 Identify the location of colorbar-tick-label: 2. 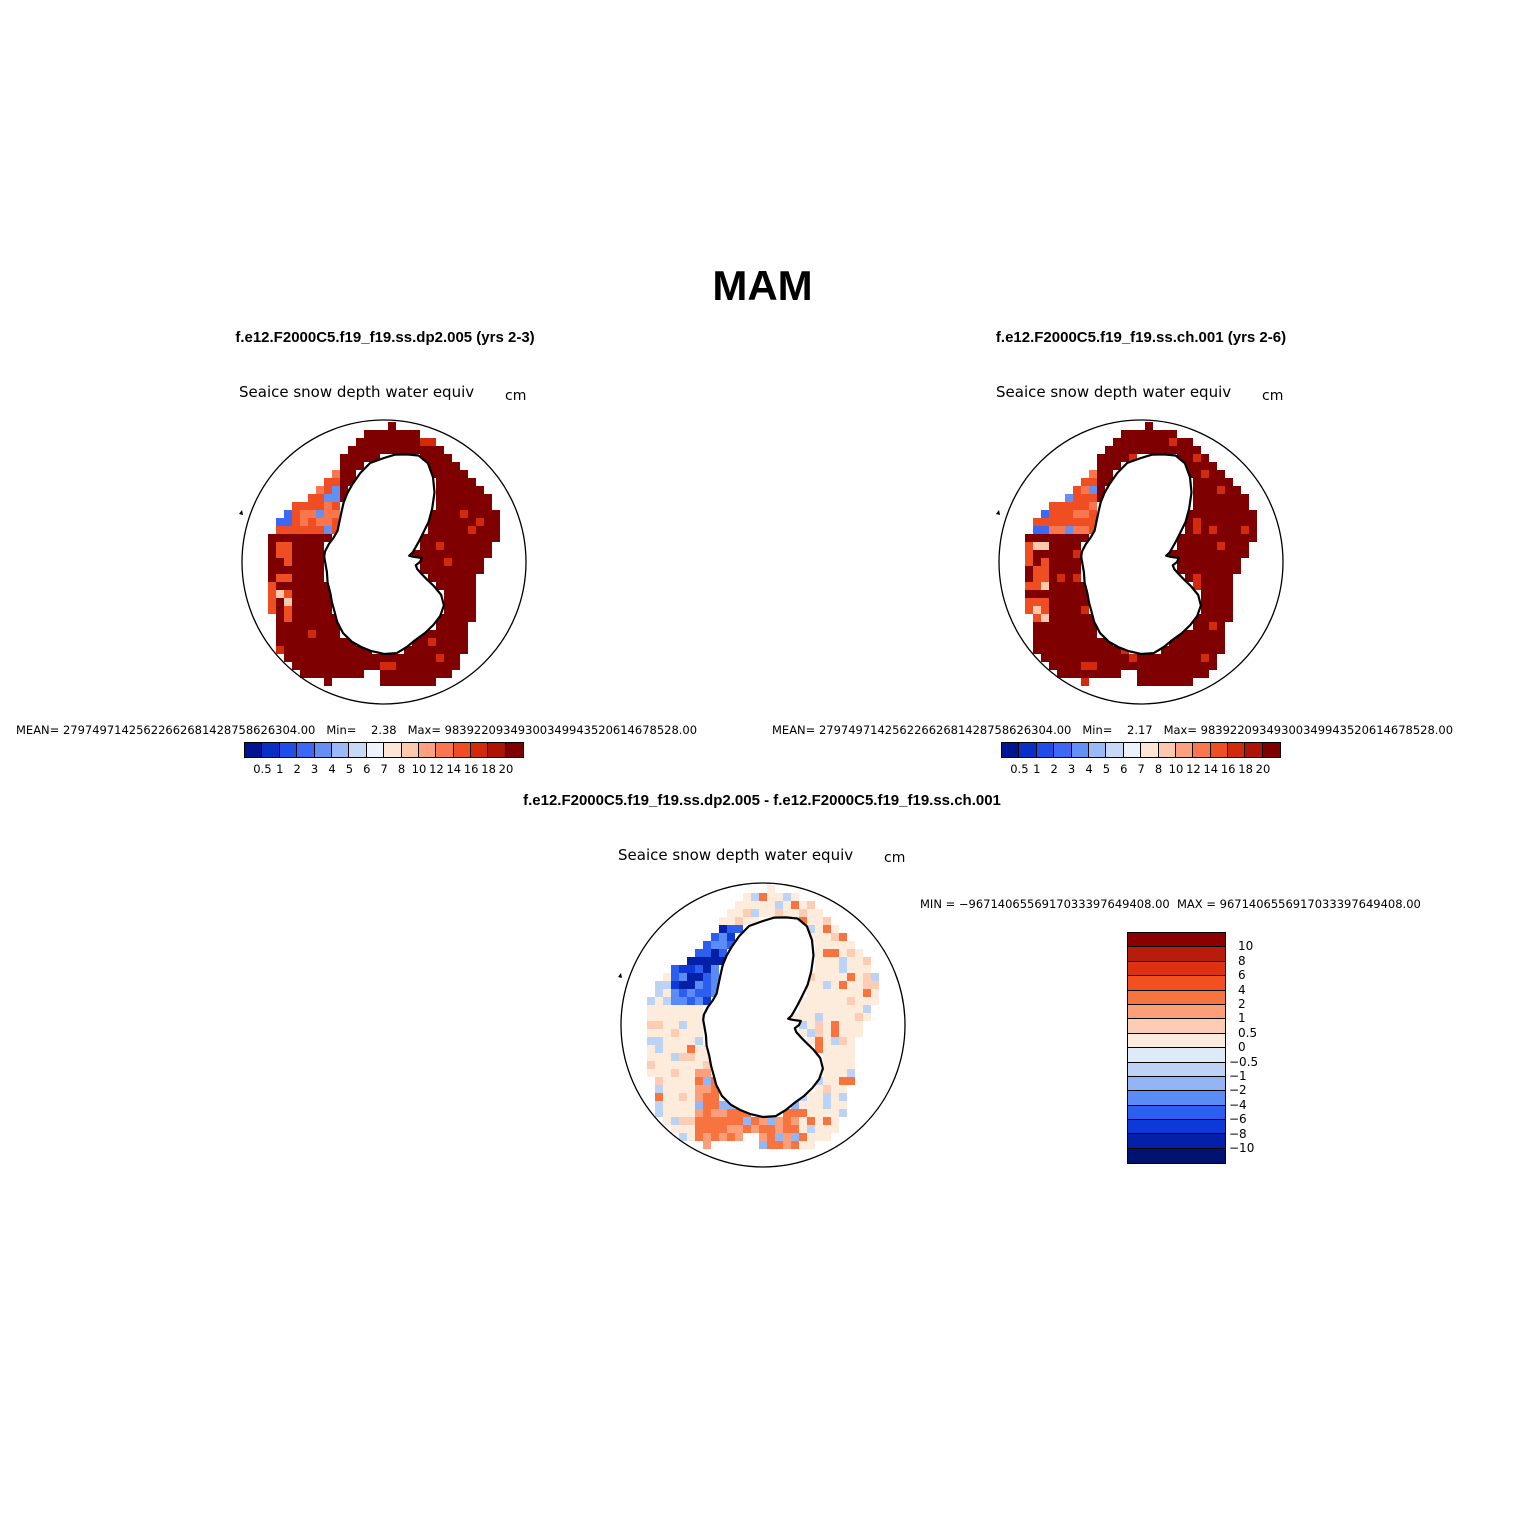
(1054, 769).